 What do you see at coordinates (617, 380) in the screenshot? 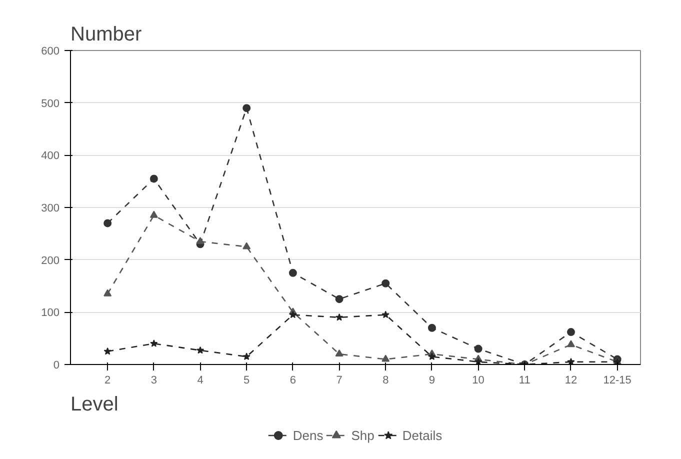
I see `x-tick-label: 12-15` at bounding box center [617, 380].